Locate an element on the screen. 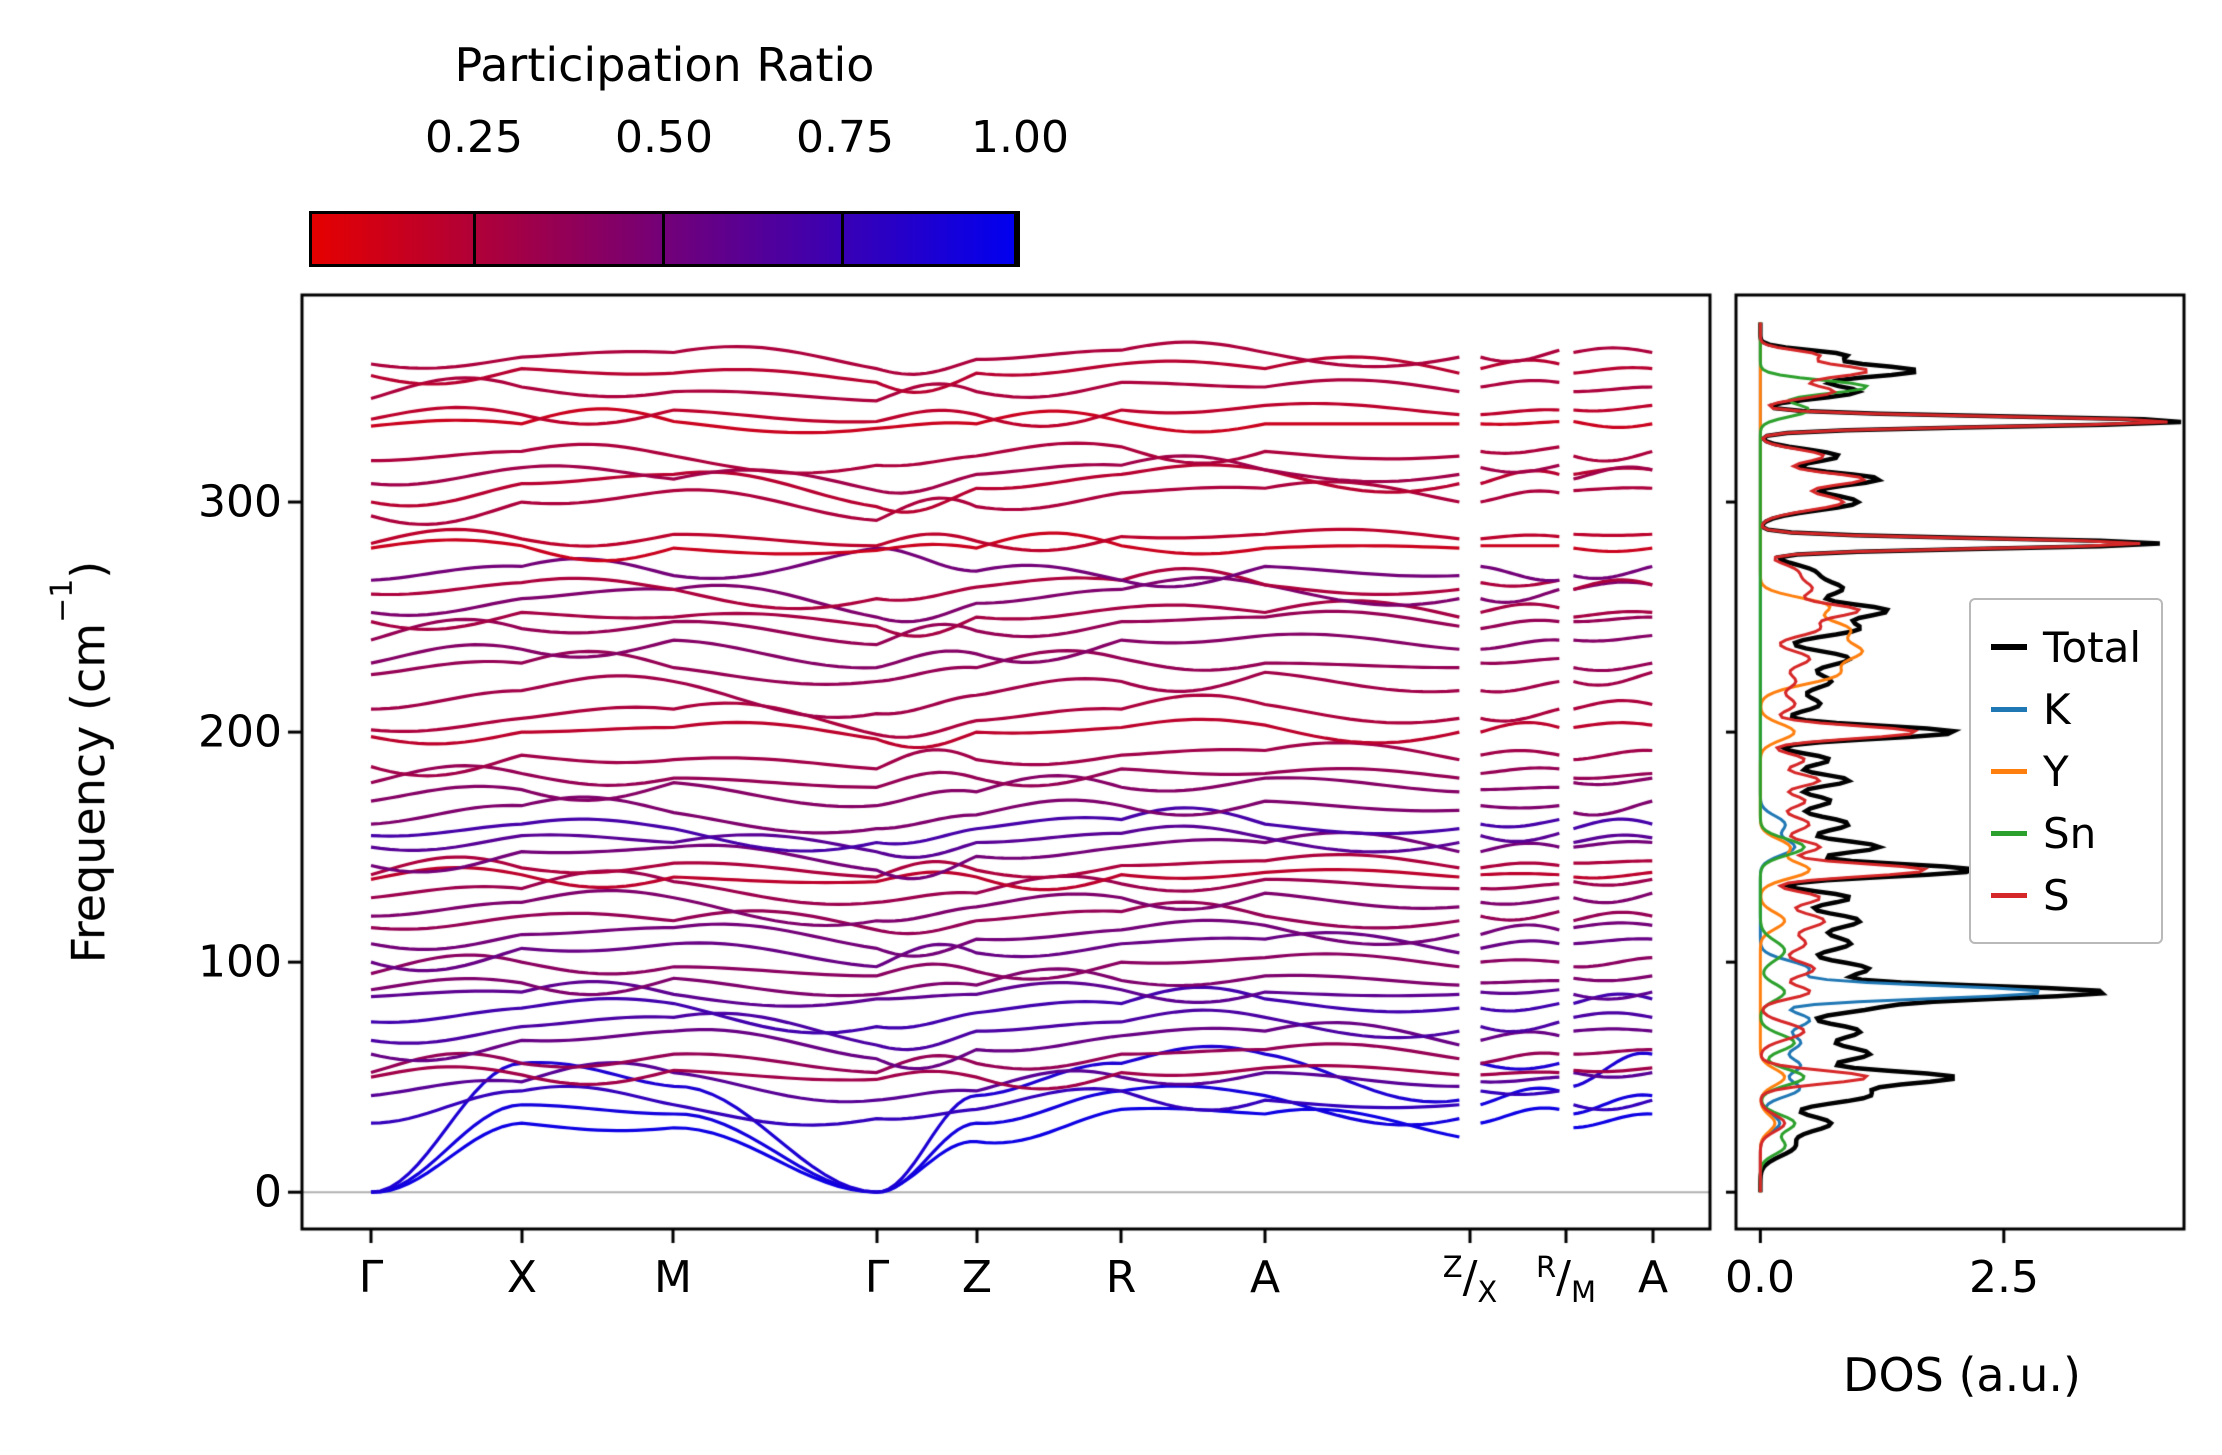  y-axis-label-exponent: −1 is located at coordinates (62, 600).